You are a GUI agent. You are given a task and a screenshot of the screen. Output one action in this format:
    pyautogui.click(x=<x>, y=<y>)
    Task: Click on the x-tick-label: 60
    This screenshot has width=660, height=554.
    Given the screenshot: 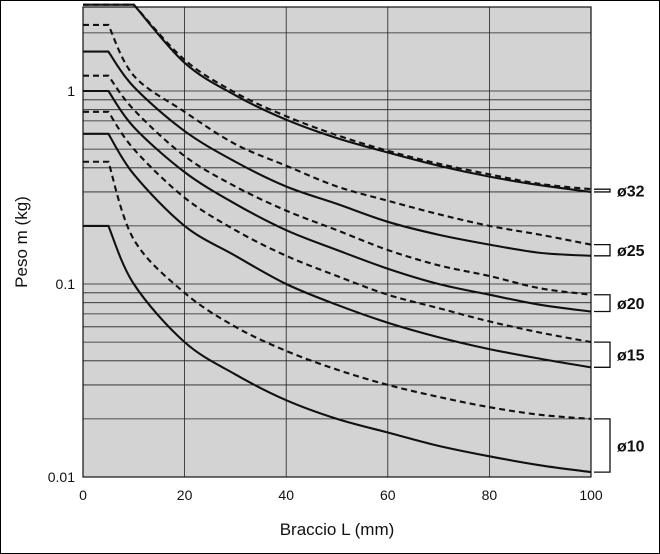 What is the action you would take?
    pyautogui.click(x=388, y=495)
    